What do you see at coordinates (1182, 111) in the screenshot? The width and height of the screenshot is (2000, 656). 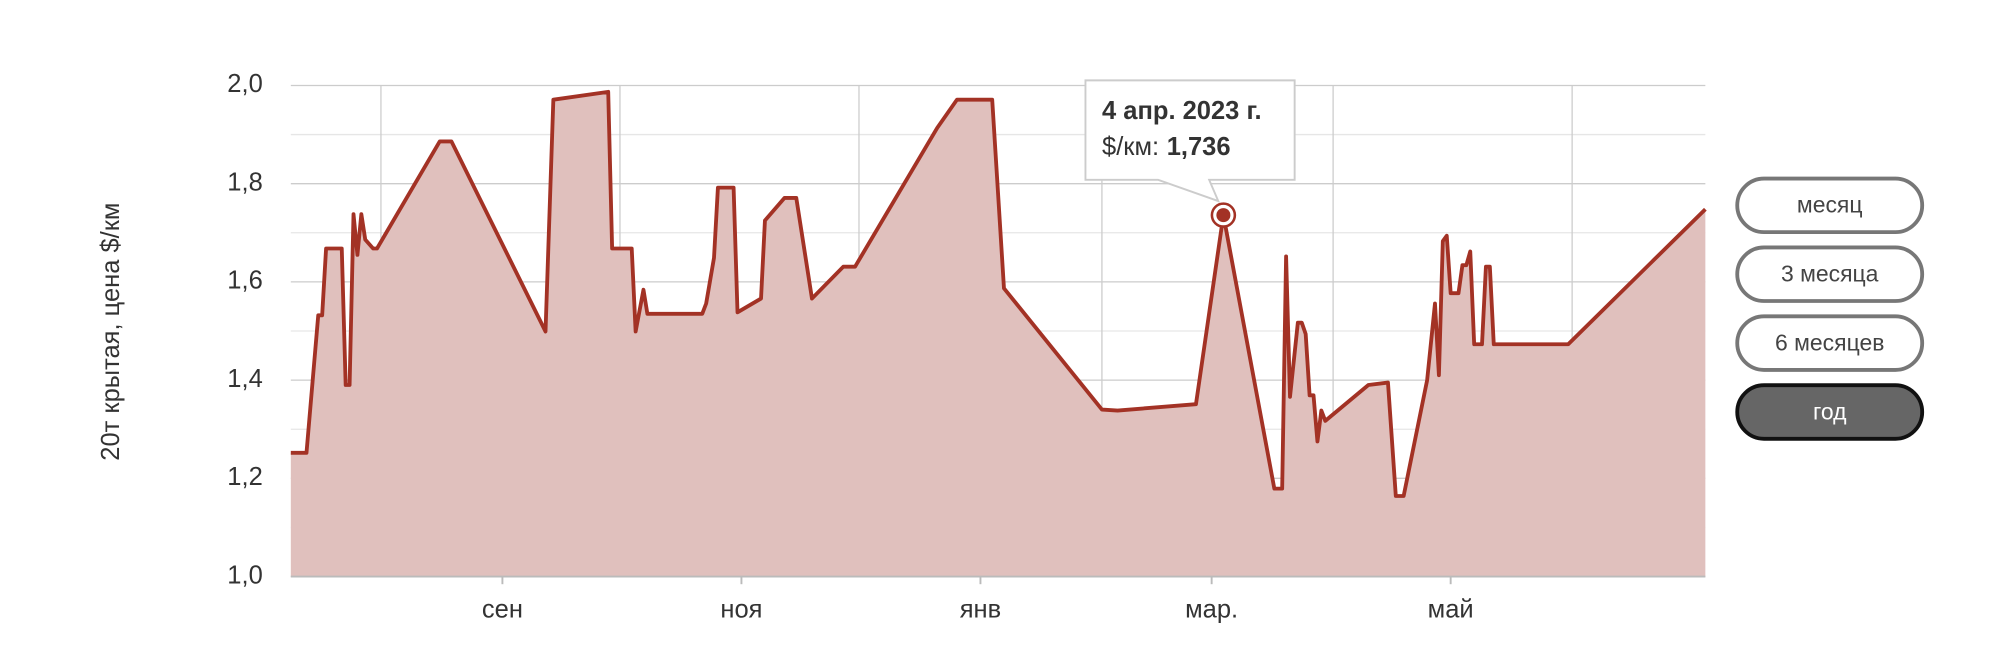 I see `tooltip-title: 4 апр. 2023 г.` at bounding box center [1182, 111].